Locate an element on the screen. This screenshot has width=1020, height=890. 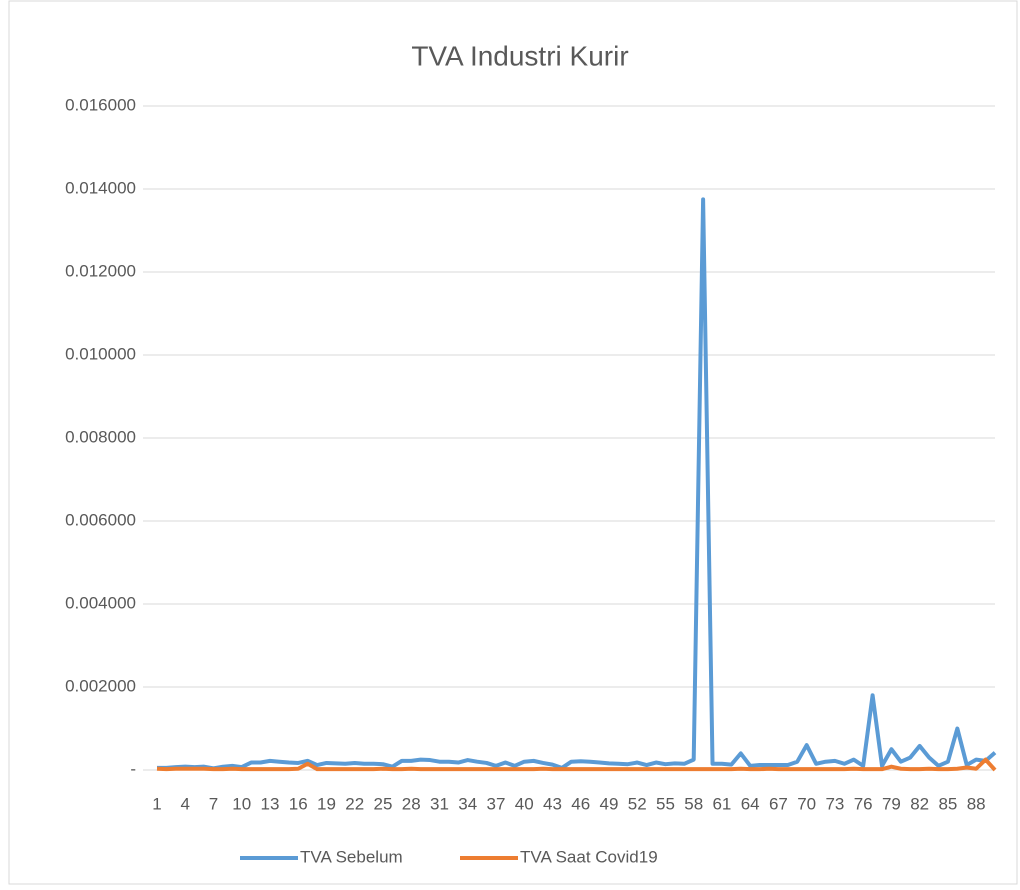
y-tick-label: 0.004000 is located at coordinates (100, 602).